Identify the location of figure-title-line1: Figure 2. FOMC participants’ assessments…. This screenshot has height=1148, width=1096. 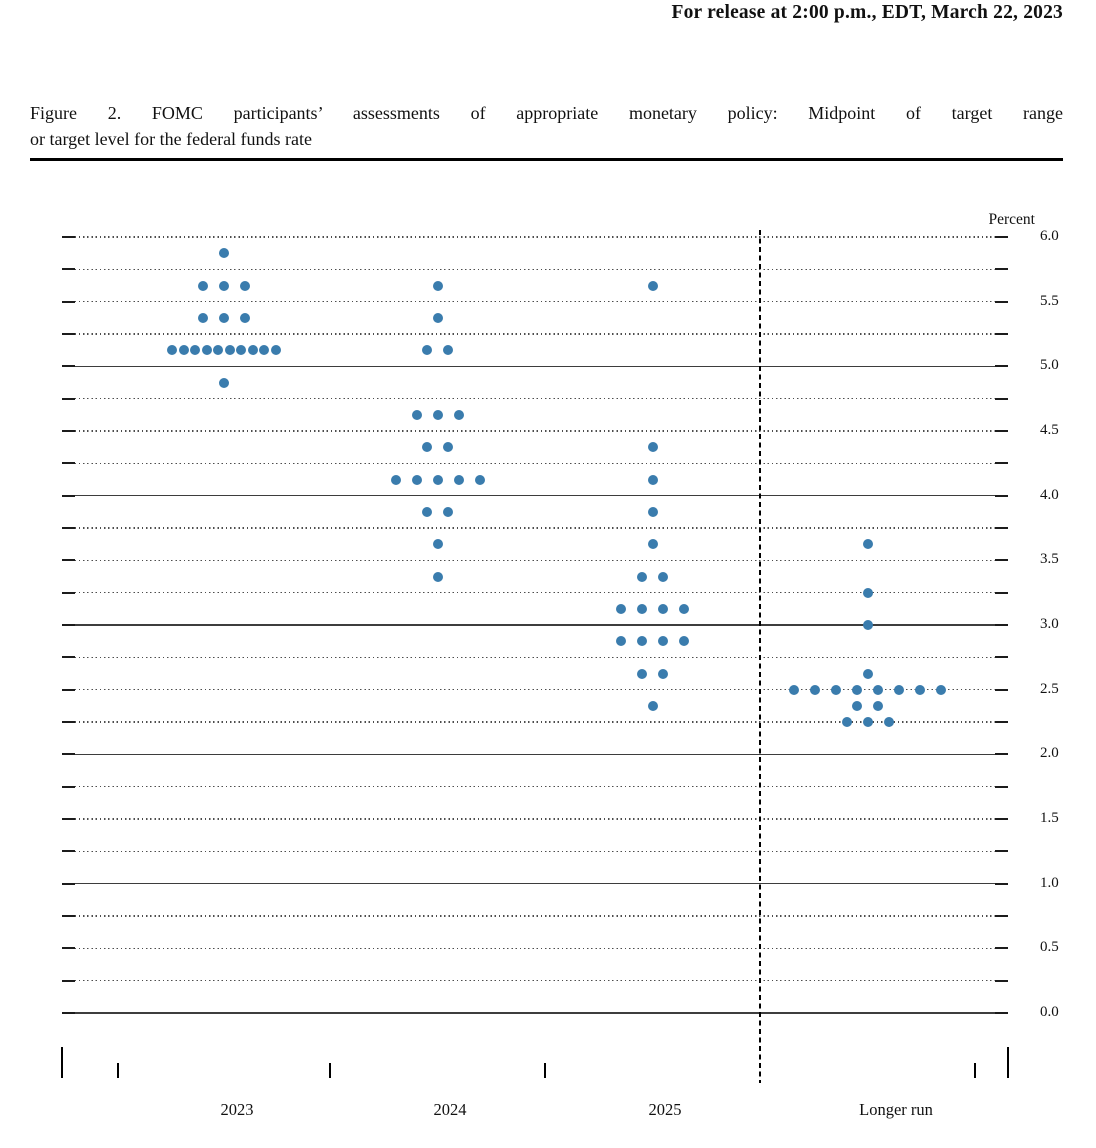
(546, 113).